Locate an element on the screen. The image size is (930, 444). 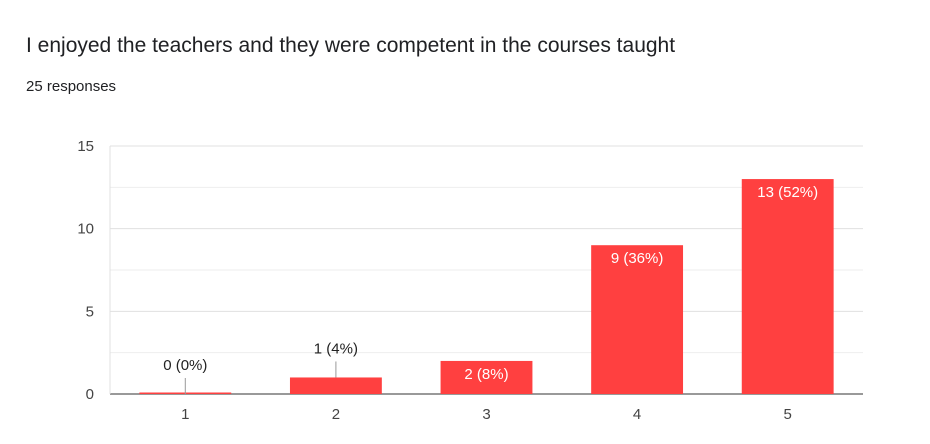
y-tick-label: 10 is located at coordinates (85, 229).